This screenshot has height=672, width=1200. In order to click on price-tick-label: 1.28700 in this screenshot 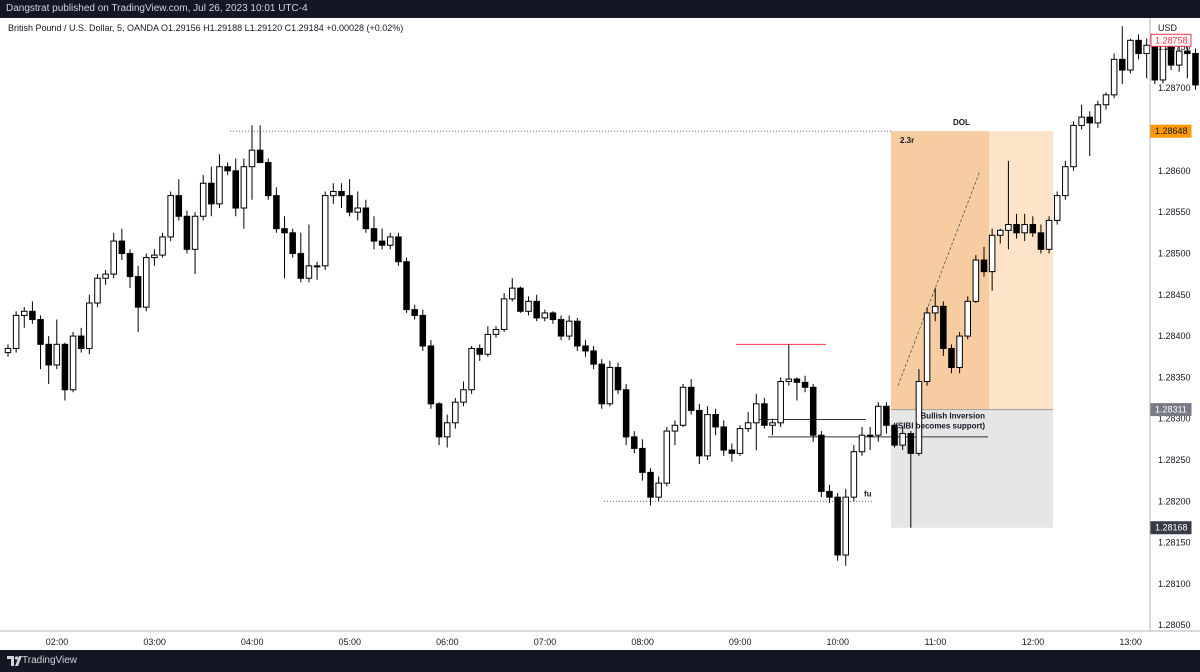, I will do `click(1174, 88)`.